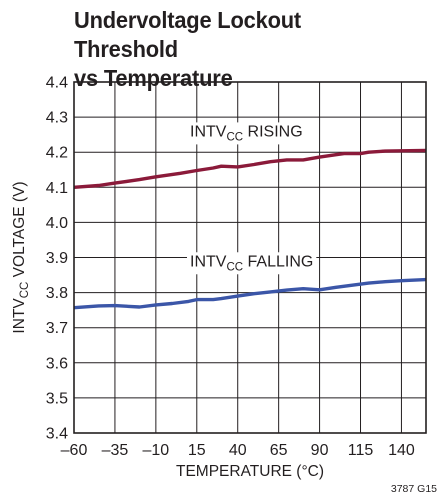  What do you see at coordinates (74, 450) in the screenshot?
I see `x-tick-label: –60` at bounding box center [74, 450].